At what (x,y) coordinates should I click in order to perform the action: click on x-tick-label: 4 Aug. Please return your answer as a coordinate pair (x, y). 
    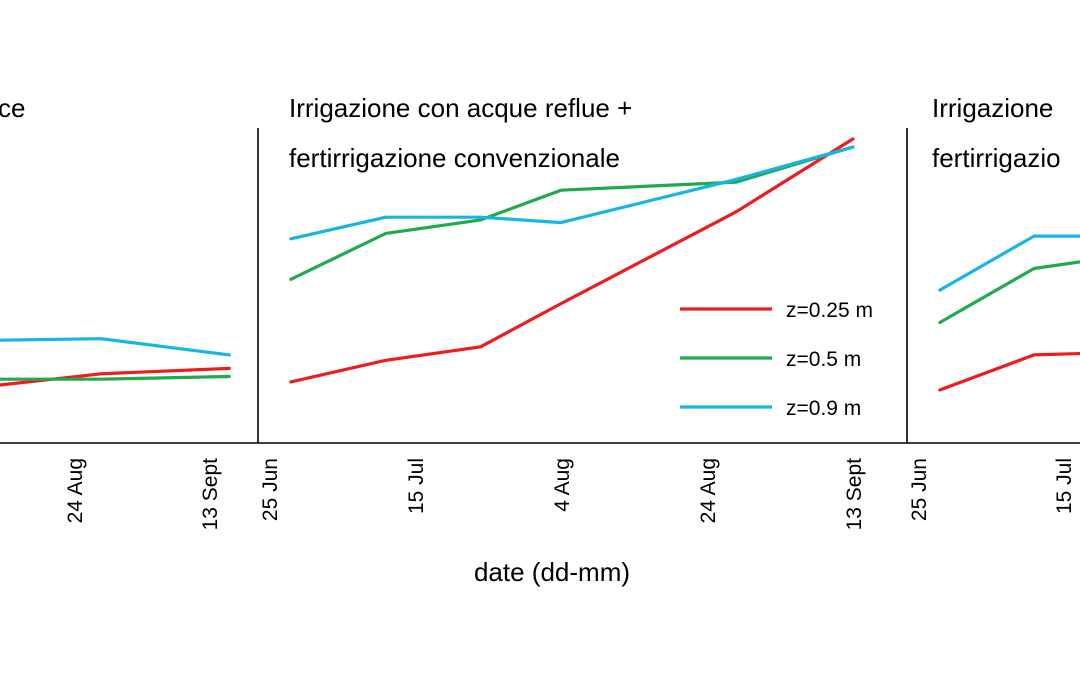
    Looking at the image, I should click on (562, 485).